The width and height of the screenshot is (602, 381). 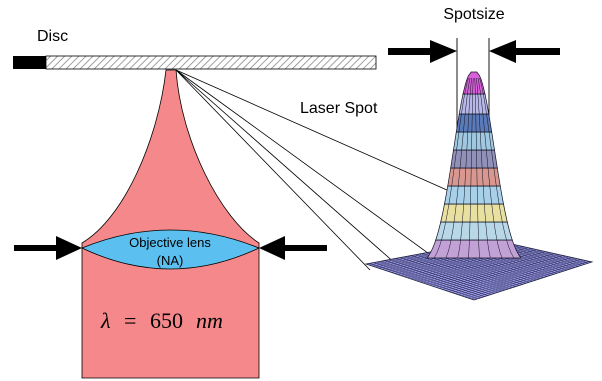 What do you see at coordinates (209, 320) in the screenshot?
I see `wavelength-unit: nm` at bounding box center [209, 320].